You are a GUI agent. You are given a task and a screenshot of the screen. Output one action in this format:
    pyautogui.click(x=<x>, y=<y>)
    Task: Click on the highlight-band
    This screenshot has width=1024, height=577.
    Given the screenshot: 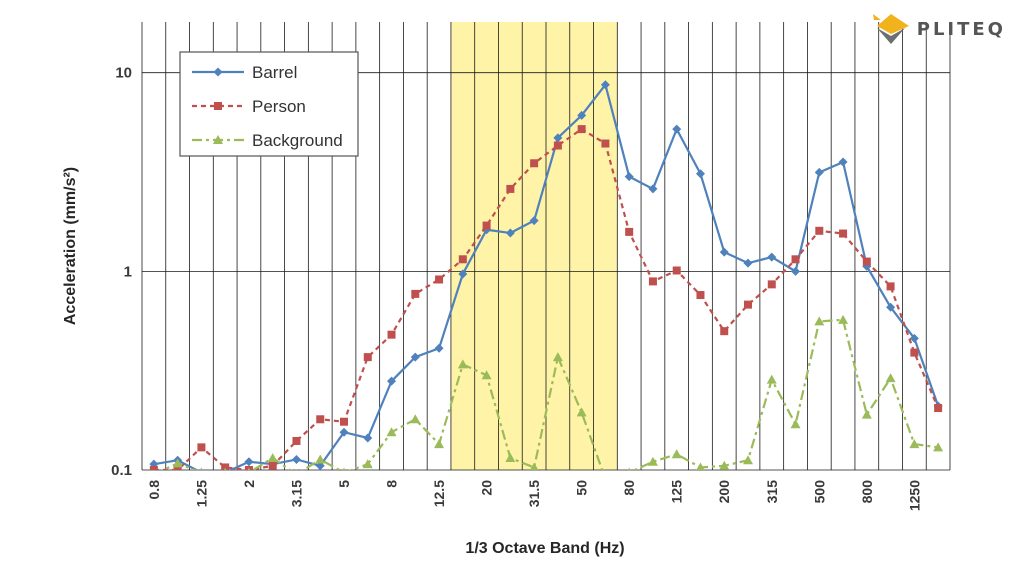 What is the action you would take?
    pyautogui.click(x=534, y=246)
    